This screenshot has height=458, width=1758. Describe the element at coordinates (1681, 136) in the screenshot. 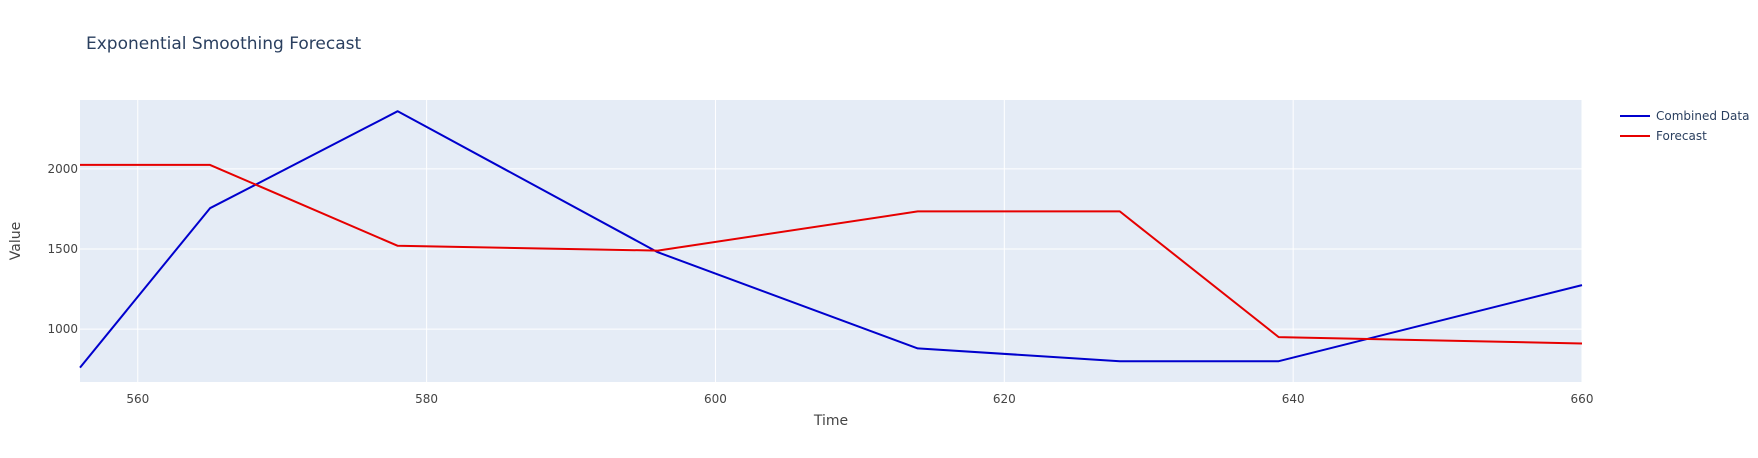

I see `legend-label: Forecast` at that location.